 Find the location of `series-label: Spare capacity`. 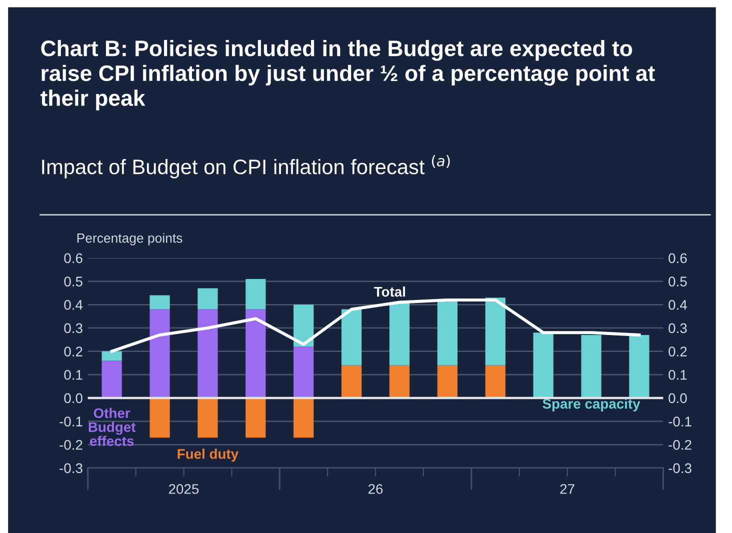

series-label: Spare capacity is located at coordinates (591, 405).